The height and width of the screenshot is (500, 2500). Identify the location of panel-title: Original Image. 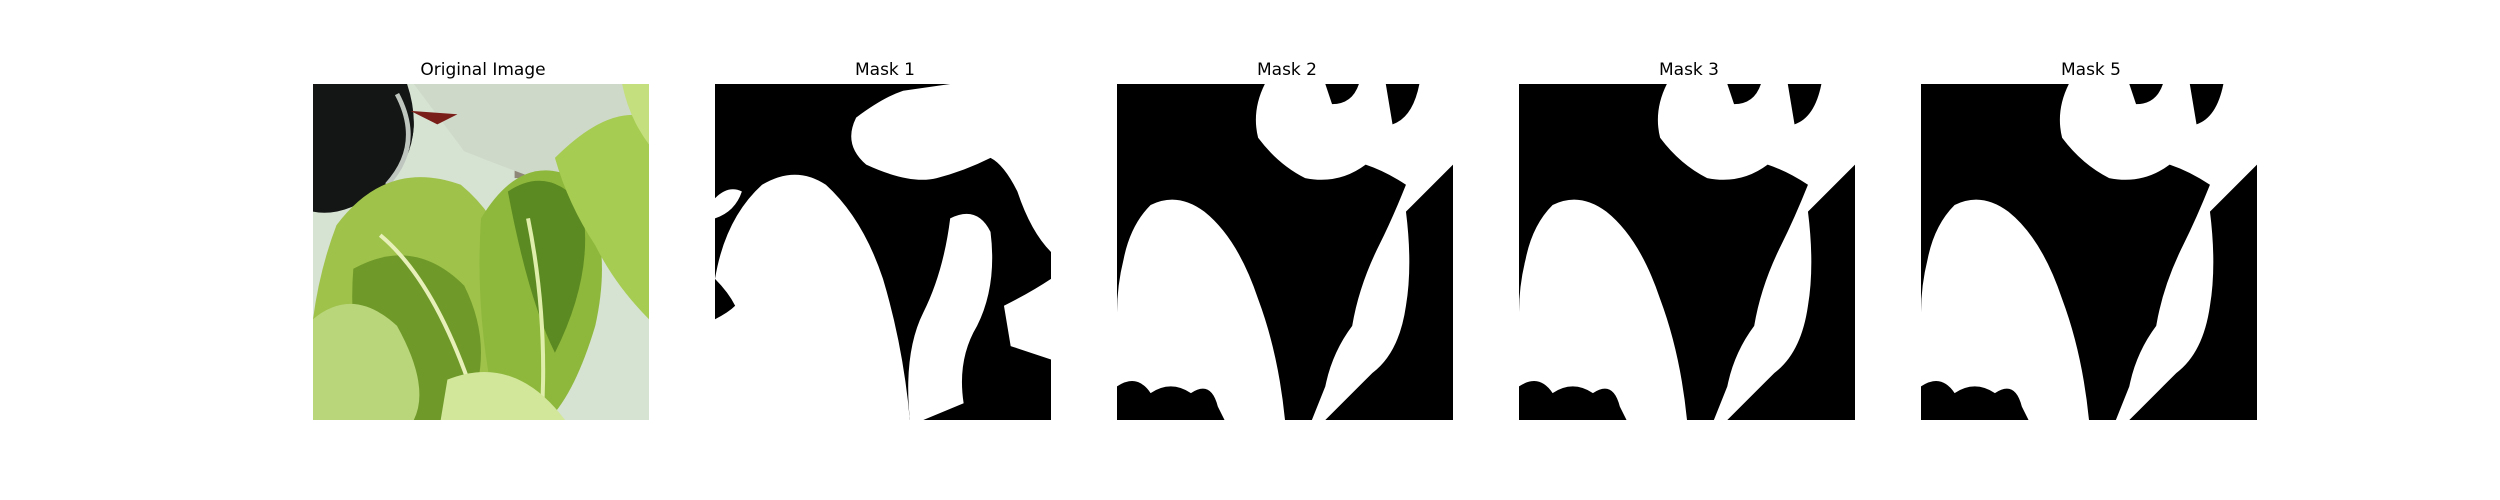
(483, 70).